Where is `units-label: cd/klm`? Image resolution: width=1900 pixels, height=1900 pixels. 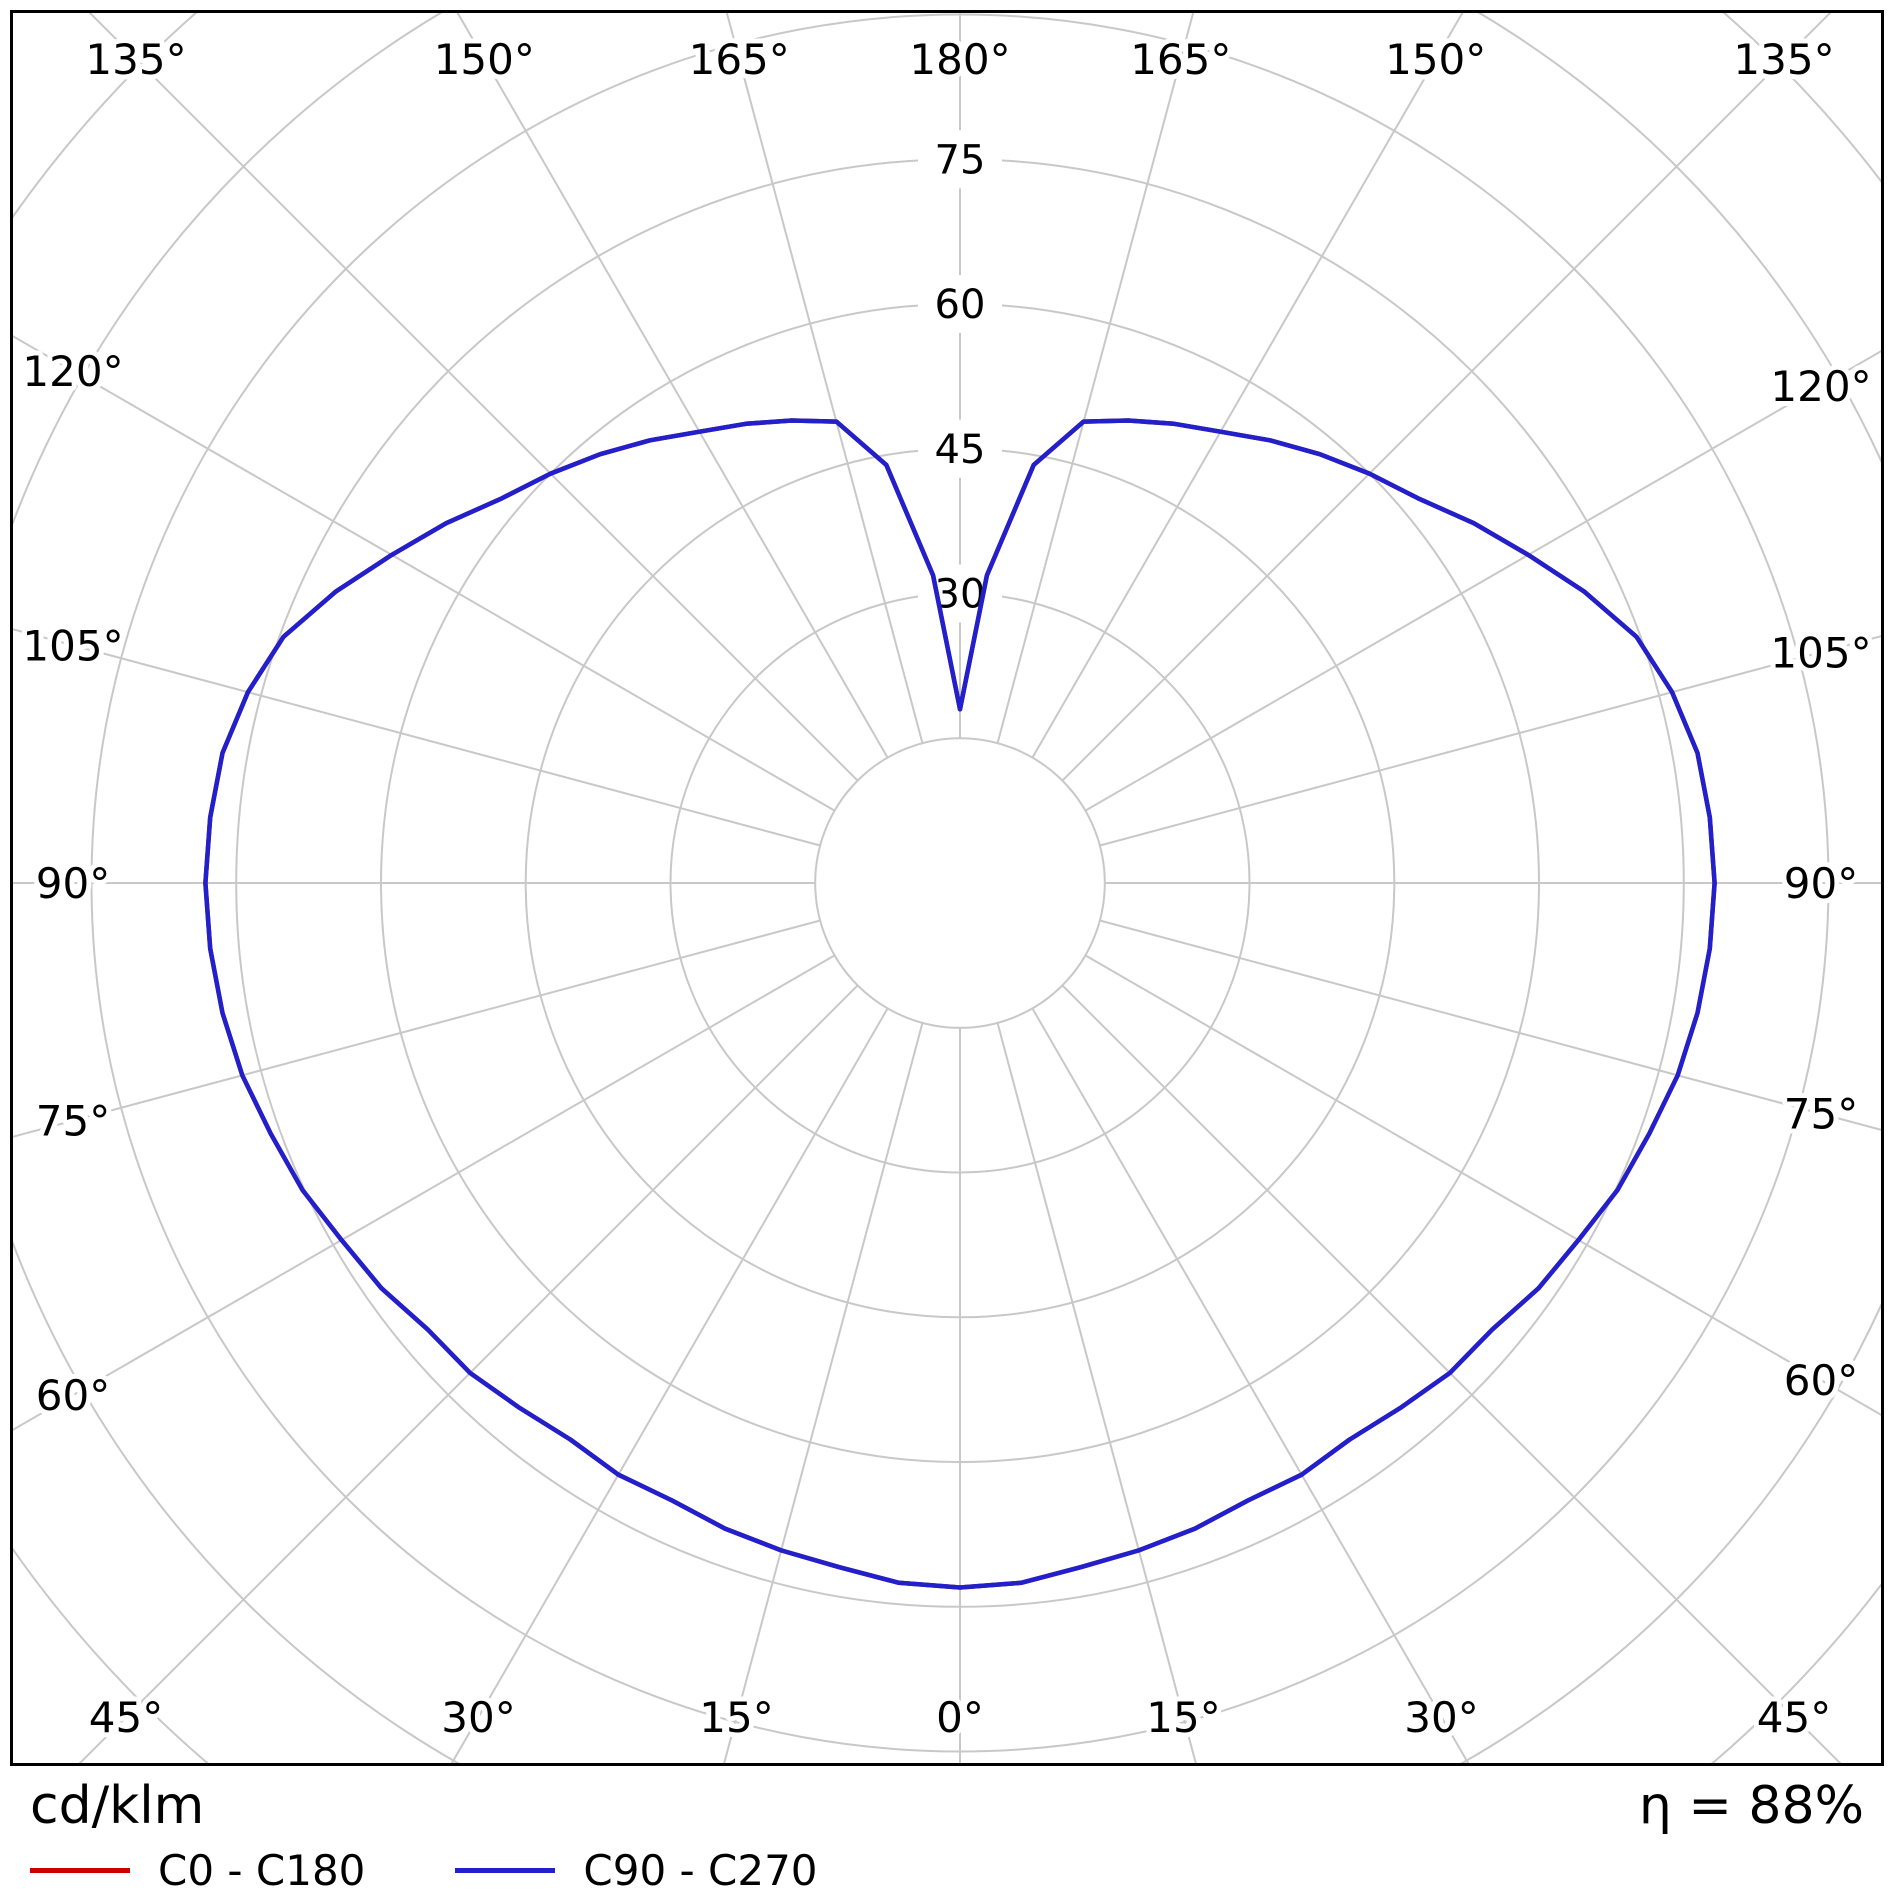
units-label: cd/klm is located at coordinates (117, 1806).